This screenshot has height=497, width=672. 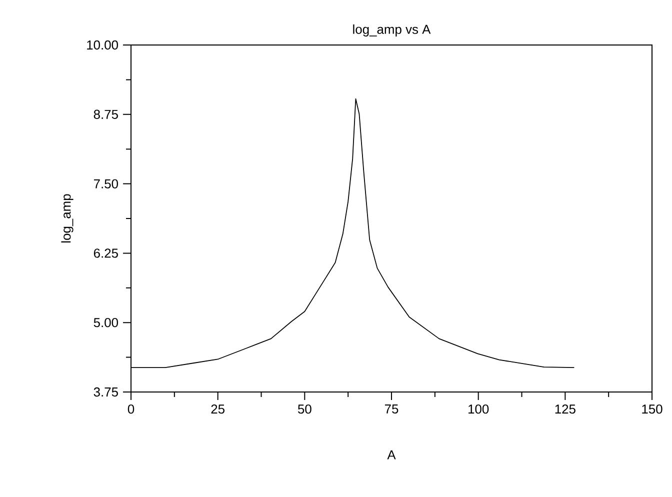 What do you see at coordinates (217, 409) in the screenshot?
I see `x-tick-label: 25` at bounding box center [217, 409].